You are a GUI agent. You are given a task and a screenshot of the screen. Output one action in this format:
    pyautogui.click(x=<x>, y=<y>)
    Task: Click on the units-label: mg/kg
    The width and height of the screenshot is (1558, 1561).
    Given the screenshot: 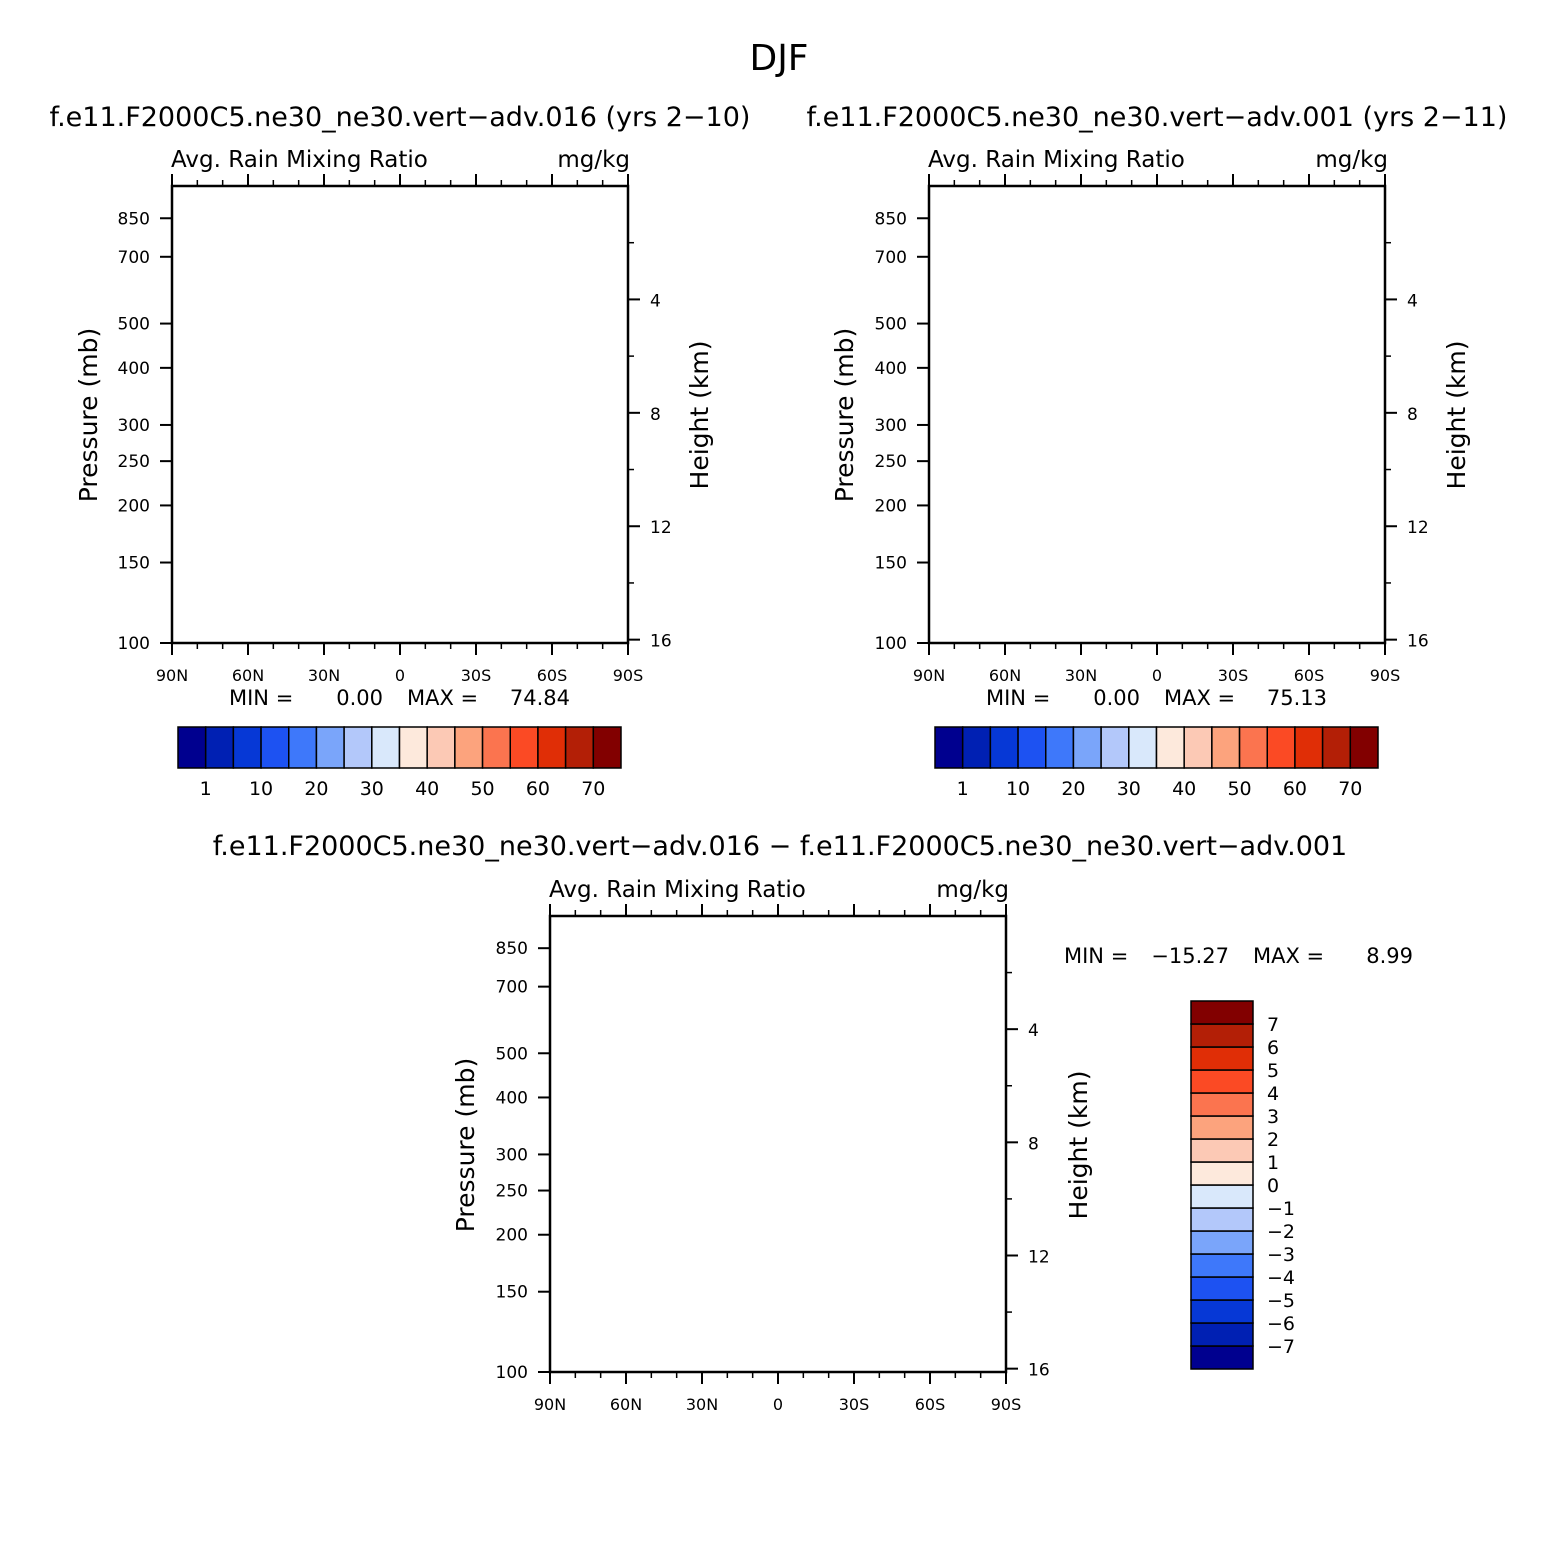 What is the action you would take?
    pyautogui.click(x=593, y=160)
    